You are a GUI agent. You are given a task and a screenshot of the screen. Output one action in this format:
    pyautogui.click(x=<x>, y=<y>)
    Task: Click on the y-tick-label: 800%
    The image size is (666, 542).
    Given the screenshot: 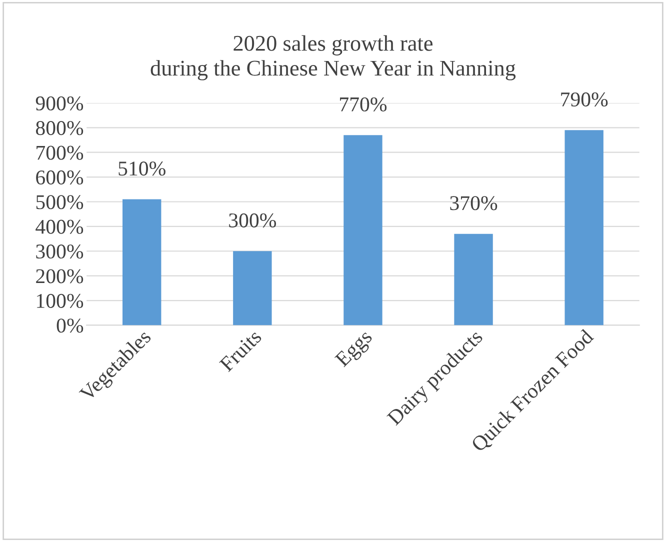 What is the action you would take?
    pyautogui.click(x=60, y=128)
    